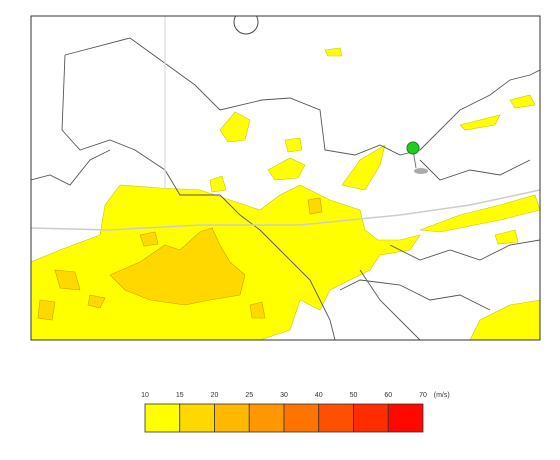  What do you see at coordinates (354, 395) in the screenshot?
I see `legend-label: 50` at bounding box center [354, 395].